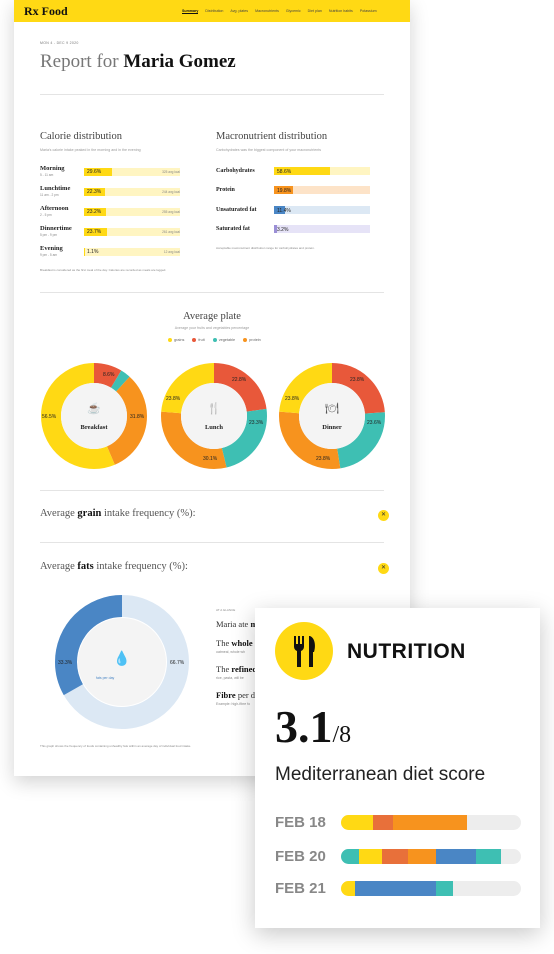 The width and height of the screenshot is (554, 954). What do you see at coordinates (235, 171) in the screenshot?
I see `macro-row-name: Carbohydrates` at bounding box center [235, 171].